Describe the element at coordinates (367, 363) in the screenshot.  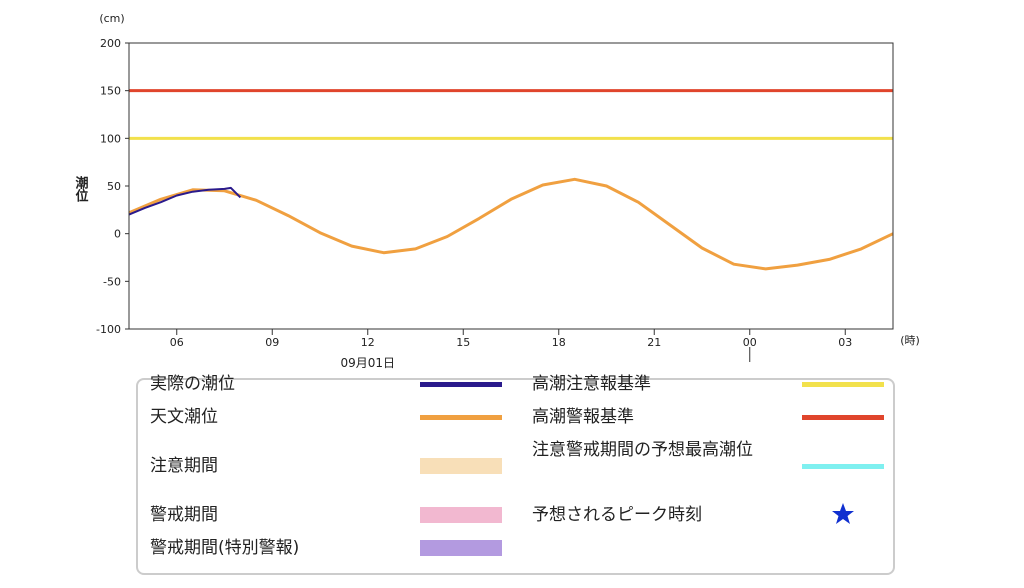
I see `date-label: 09月01日` at that location.